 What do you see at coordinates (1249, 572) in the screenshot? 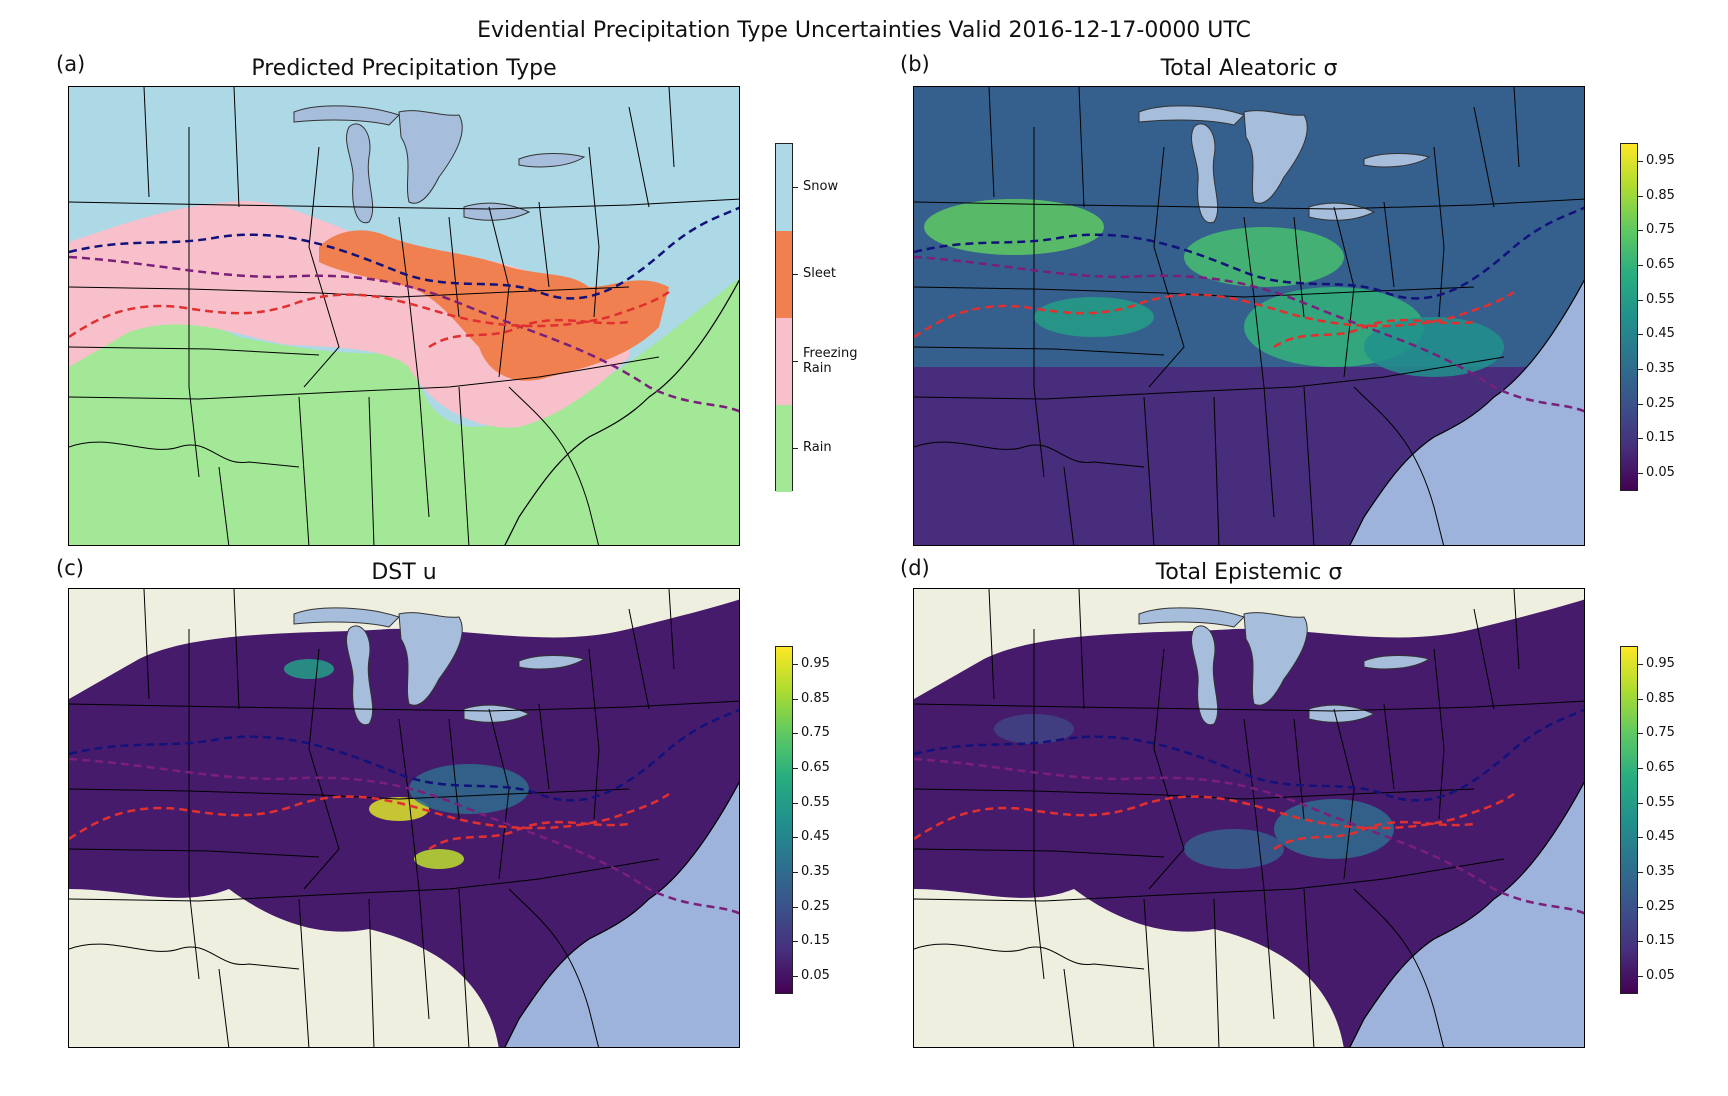
I see `panel-title-d: Total Epistemic σ` at bounding box center [1249, 572].